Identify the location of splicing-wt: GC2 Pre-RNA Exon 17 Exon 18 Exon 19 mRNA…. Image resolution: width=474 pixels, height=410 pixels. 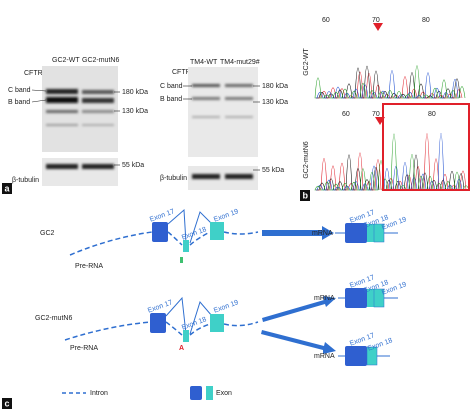
(224, 239).